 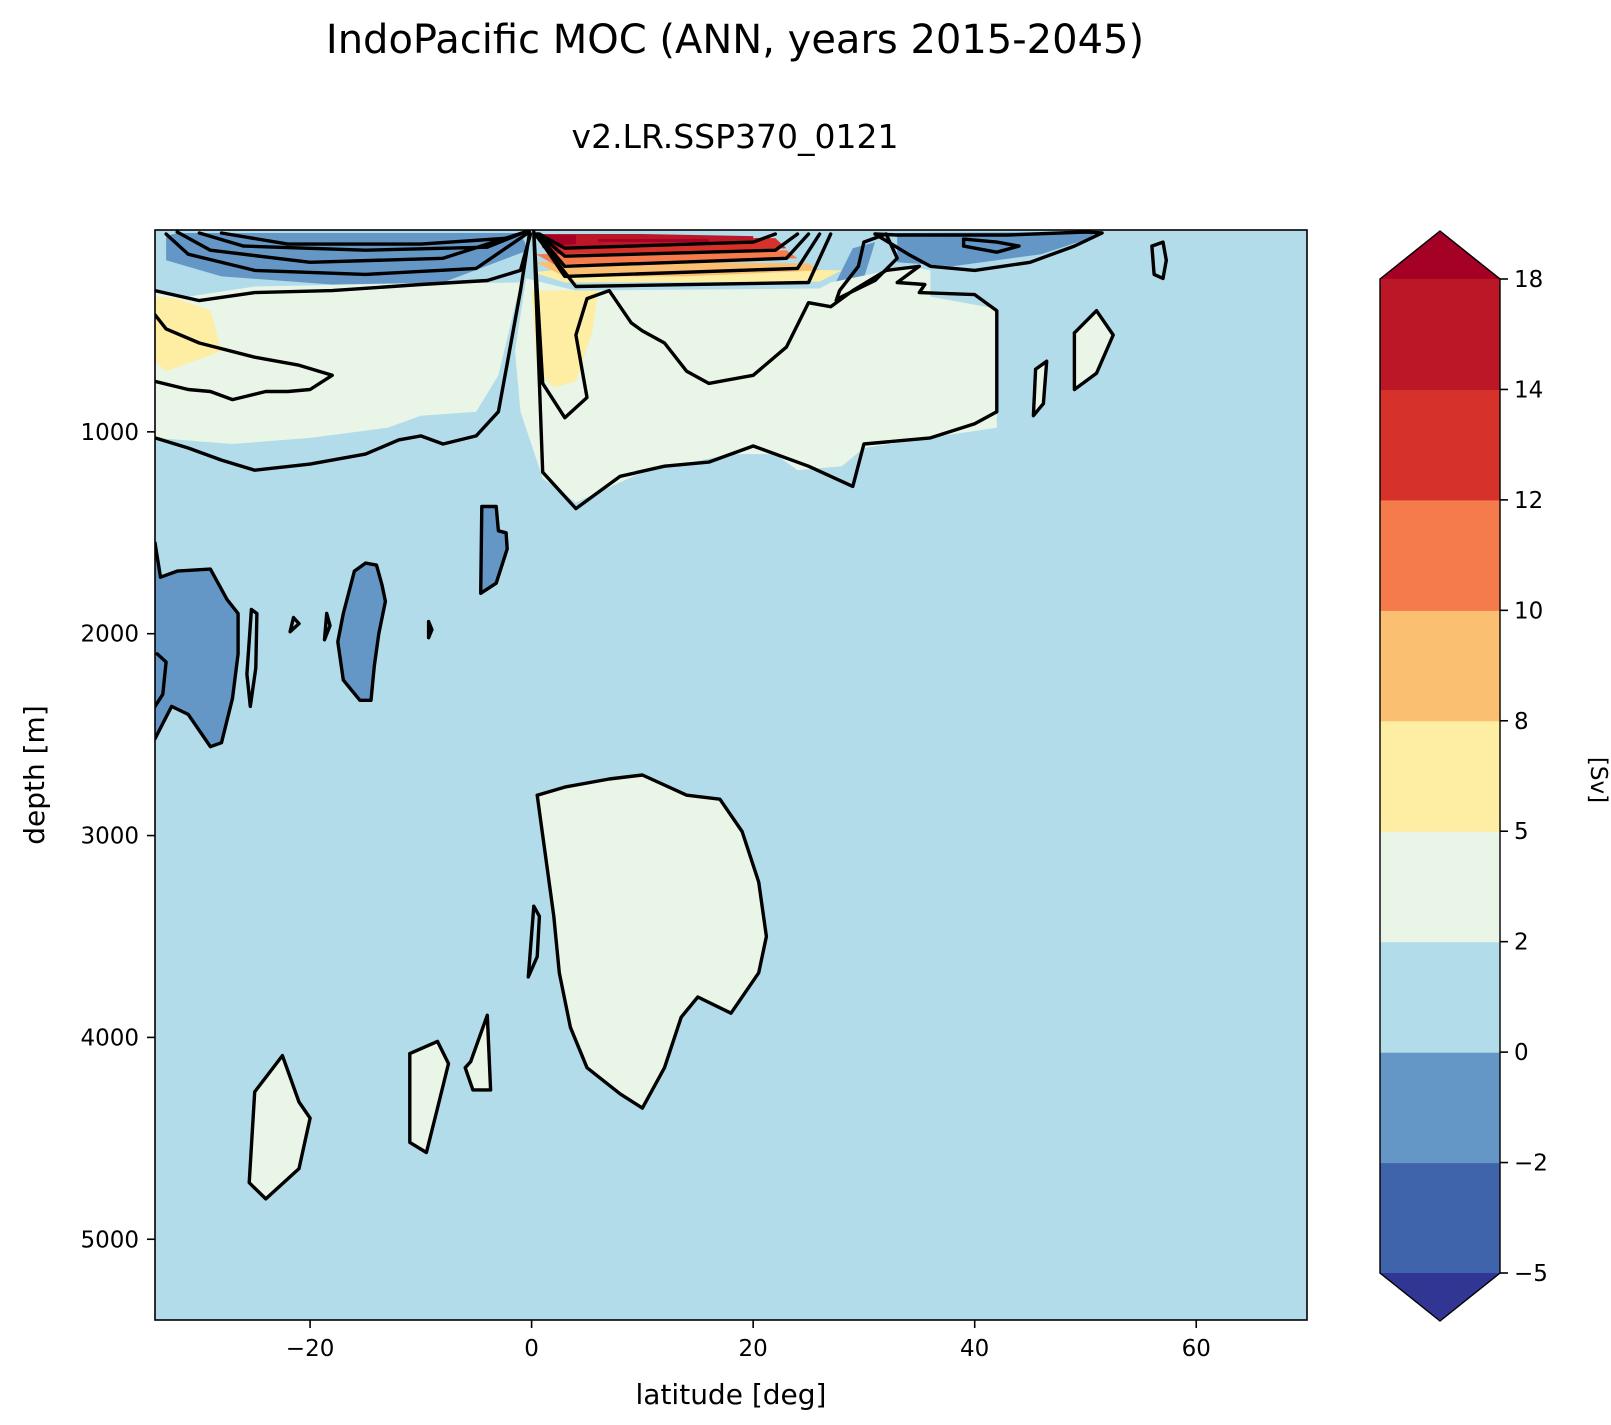 I want to click on colorbar-extend-max, so click(x=1440, y=255).